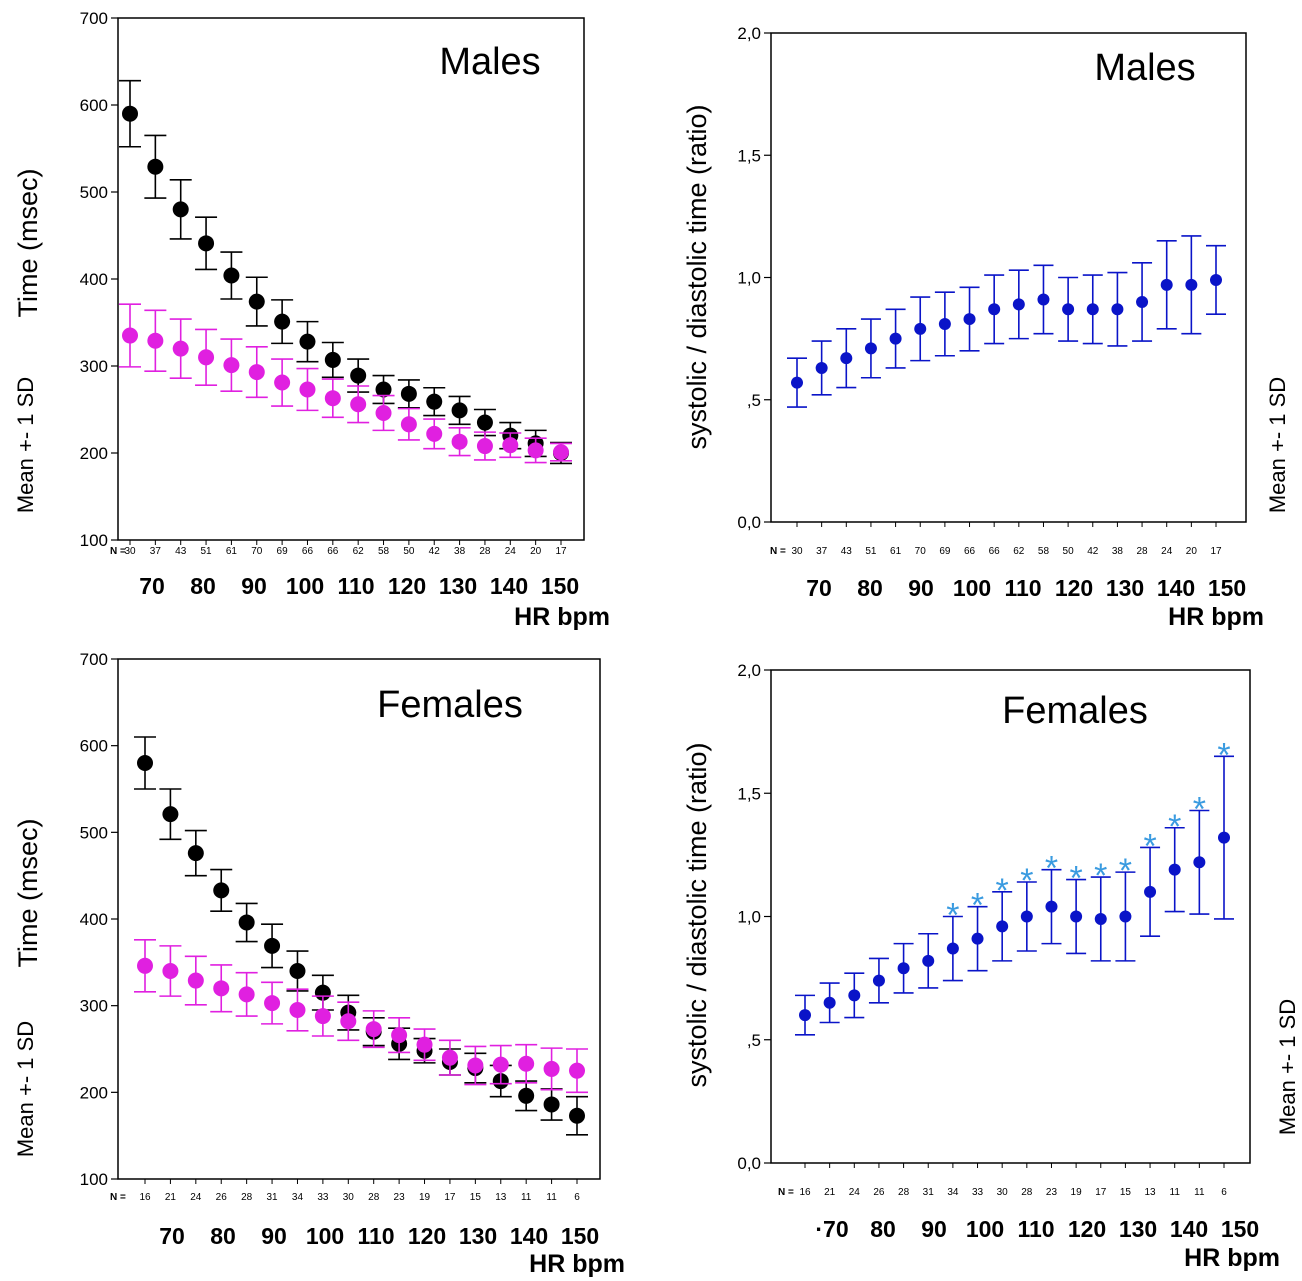 This screenshot has height=1281, width=1302. Describe the element at coordinates (94, 1006) in the screenshot. I see `y-tick-label: 300` at that location.